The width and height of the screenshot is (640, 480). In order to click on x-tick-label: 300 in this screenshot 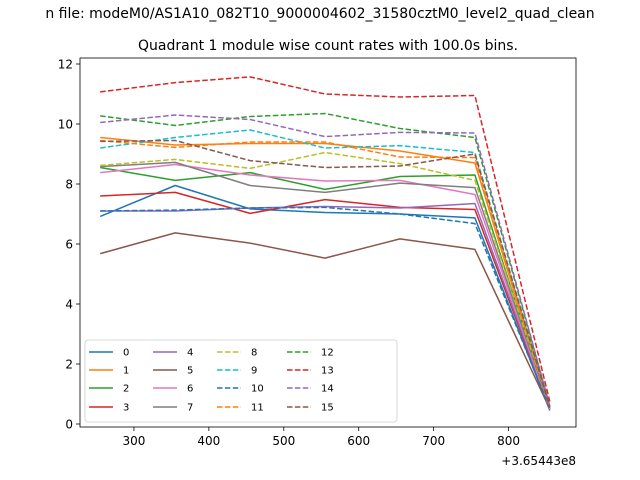, I will do `click(133, 441)`.